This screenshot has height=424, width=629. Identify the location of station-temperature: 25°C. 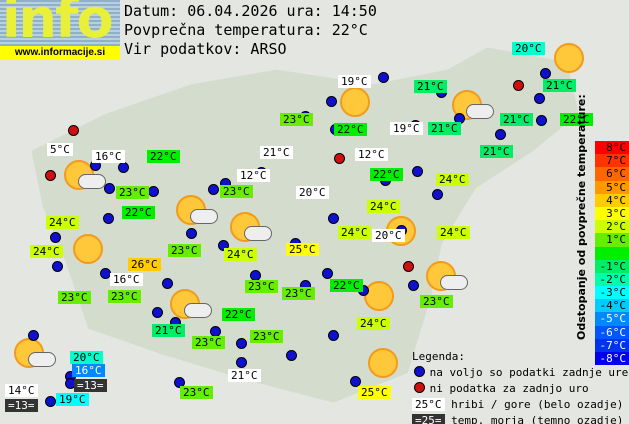
(302, 249).